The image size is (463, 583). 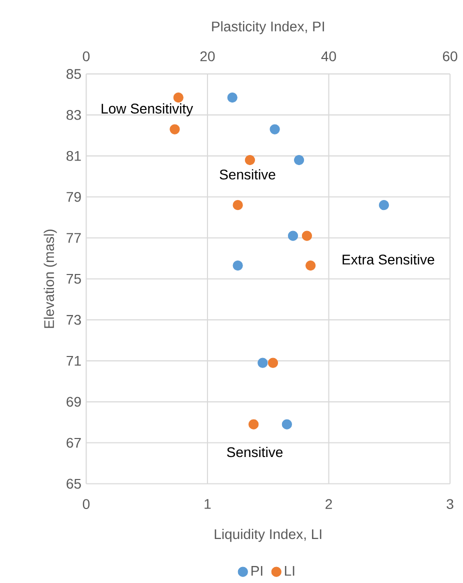 I want to click on x2-tick-label: 60, so click(x=450, y=56).